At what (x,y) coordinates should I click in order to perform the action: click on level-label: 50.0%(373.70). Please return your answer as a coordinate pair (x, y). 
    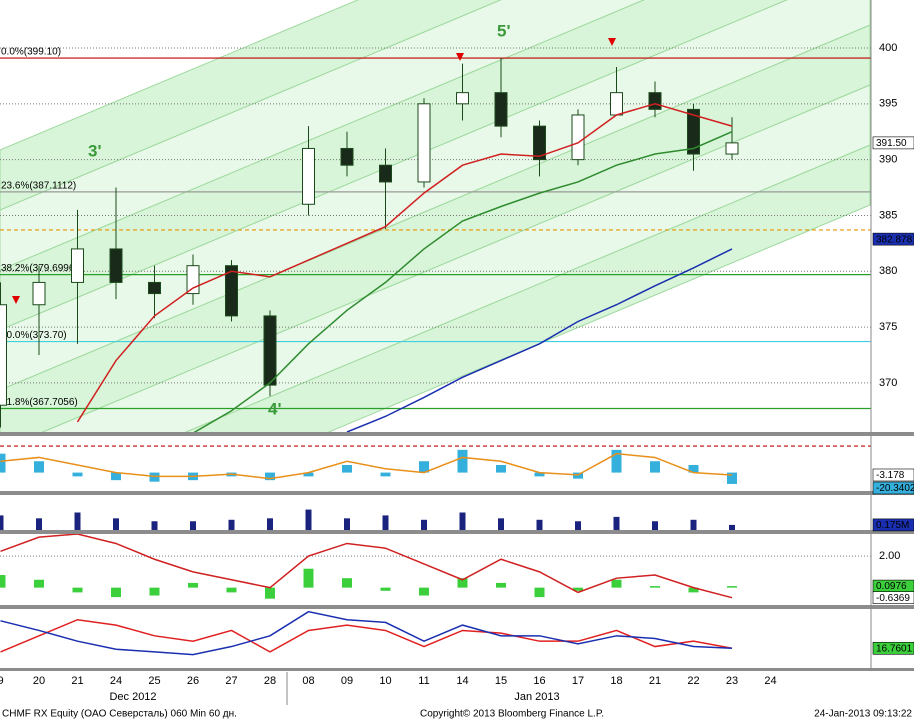
    Looking at the image, I should click on (34, 335).